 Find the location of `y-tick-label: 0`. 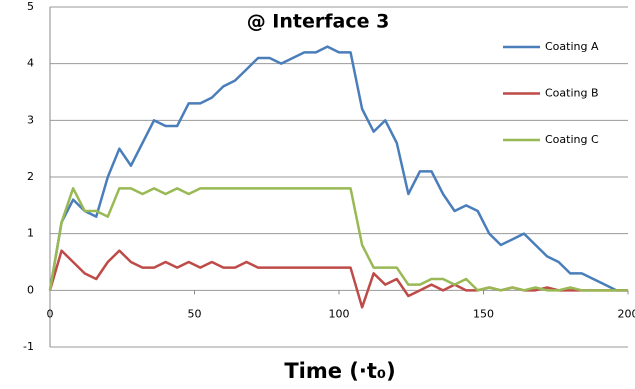

y-tick-label: 0 is located at coordinates (30, 289).